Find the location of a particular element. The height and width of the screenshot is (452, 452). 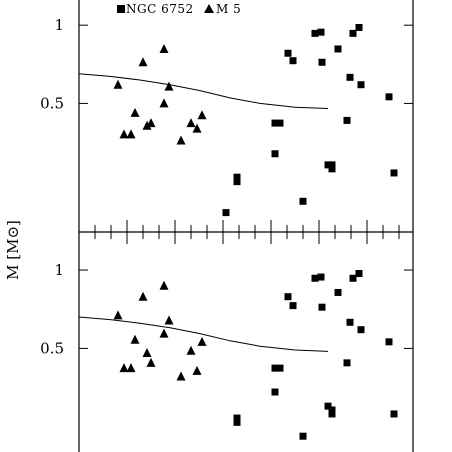

legend: NGC 6752 M 5 is located at coordinates (179, 9).